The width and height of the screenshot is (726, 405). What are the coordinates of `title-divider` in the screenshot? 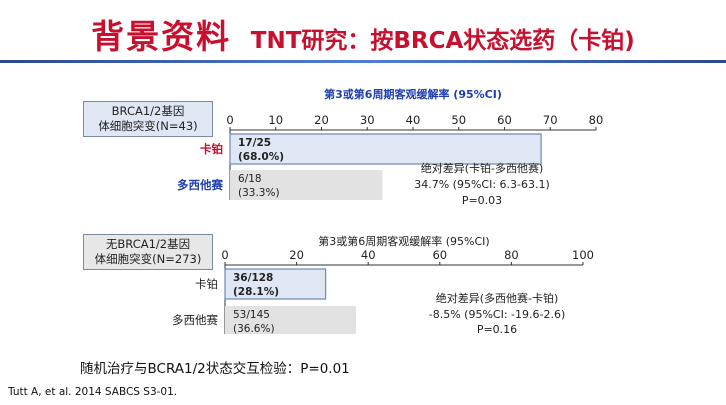 It's located at (363, 61).